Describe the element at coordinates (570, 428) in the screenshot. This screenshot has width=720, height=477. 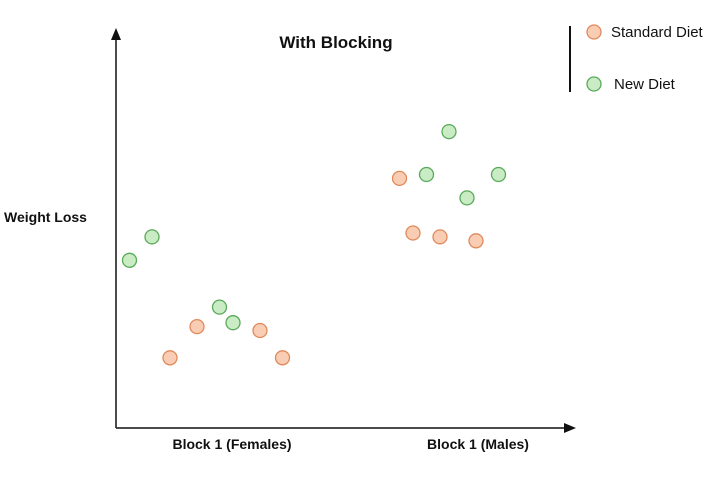
I see `x-axis-arrowhead` at that location.